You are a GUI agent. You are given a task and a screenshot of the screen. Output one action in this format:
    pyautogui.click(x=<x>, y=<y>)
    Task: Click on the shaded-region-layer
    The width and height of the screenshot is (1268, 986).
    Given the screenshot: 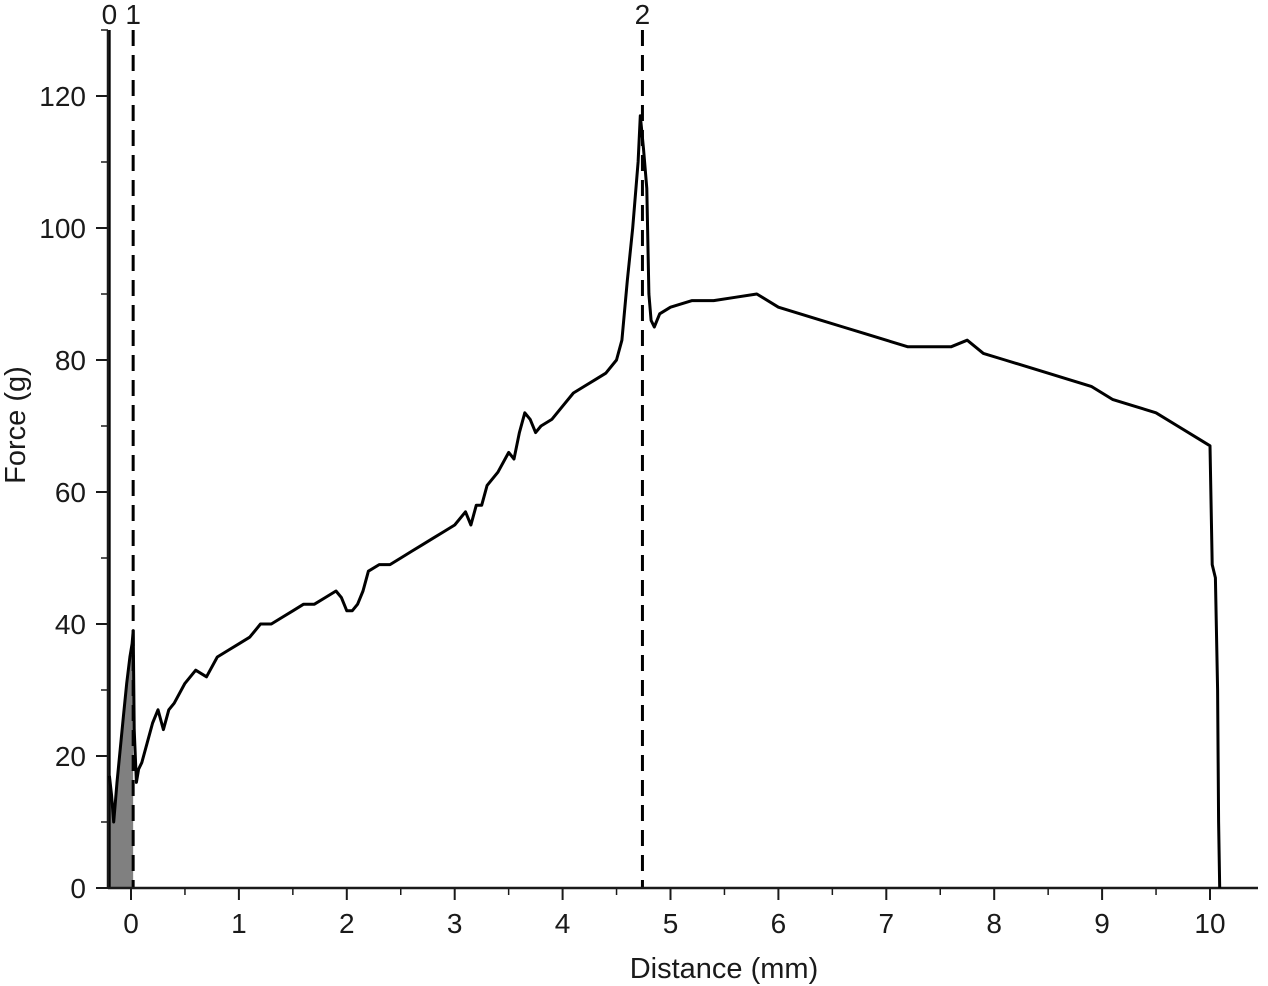 What is the action you would take?
    pyautogui.click(x=121, y=759)
    